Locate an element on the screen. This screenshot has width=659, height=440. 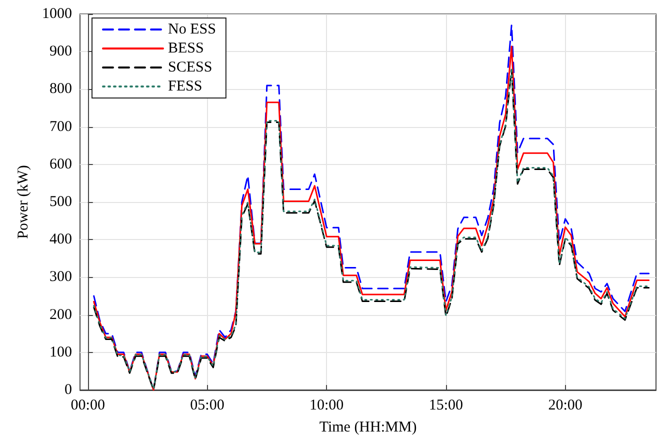
x-tick-label: 10:00 is located at coordinates (327, 406).